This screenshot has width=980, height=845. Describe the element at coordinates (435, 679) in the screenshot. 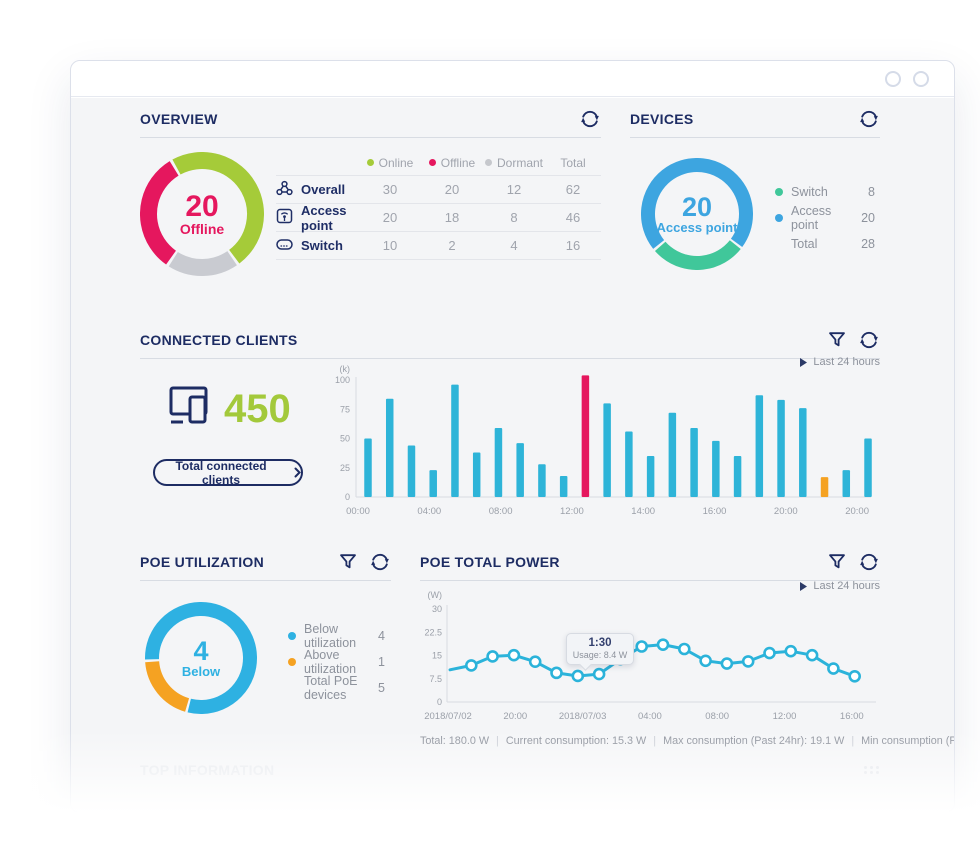

I see `svg-text: 7.5` at that location.